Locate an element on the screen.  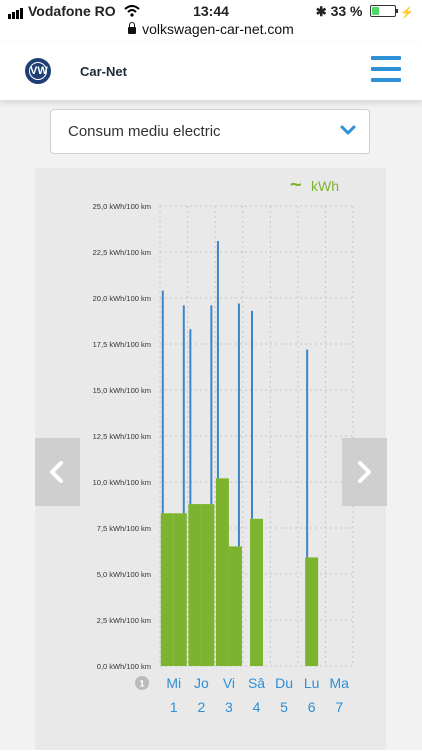
chevron-right-icon is located at coordinates (364, 472).